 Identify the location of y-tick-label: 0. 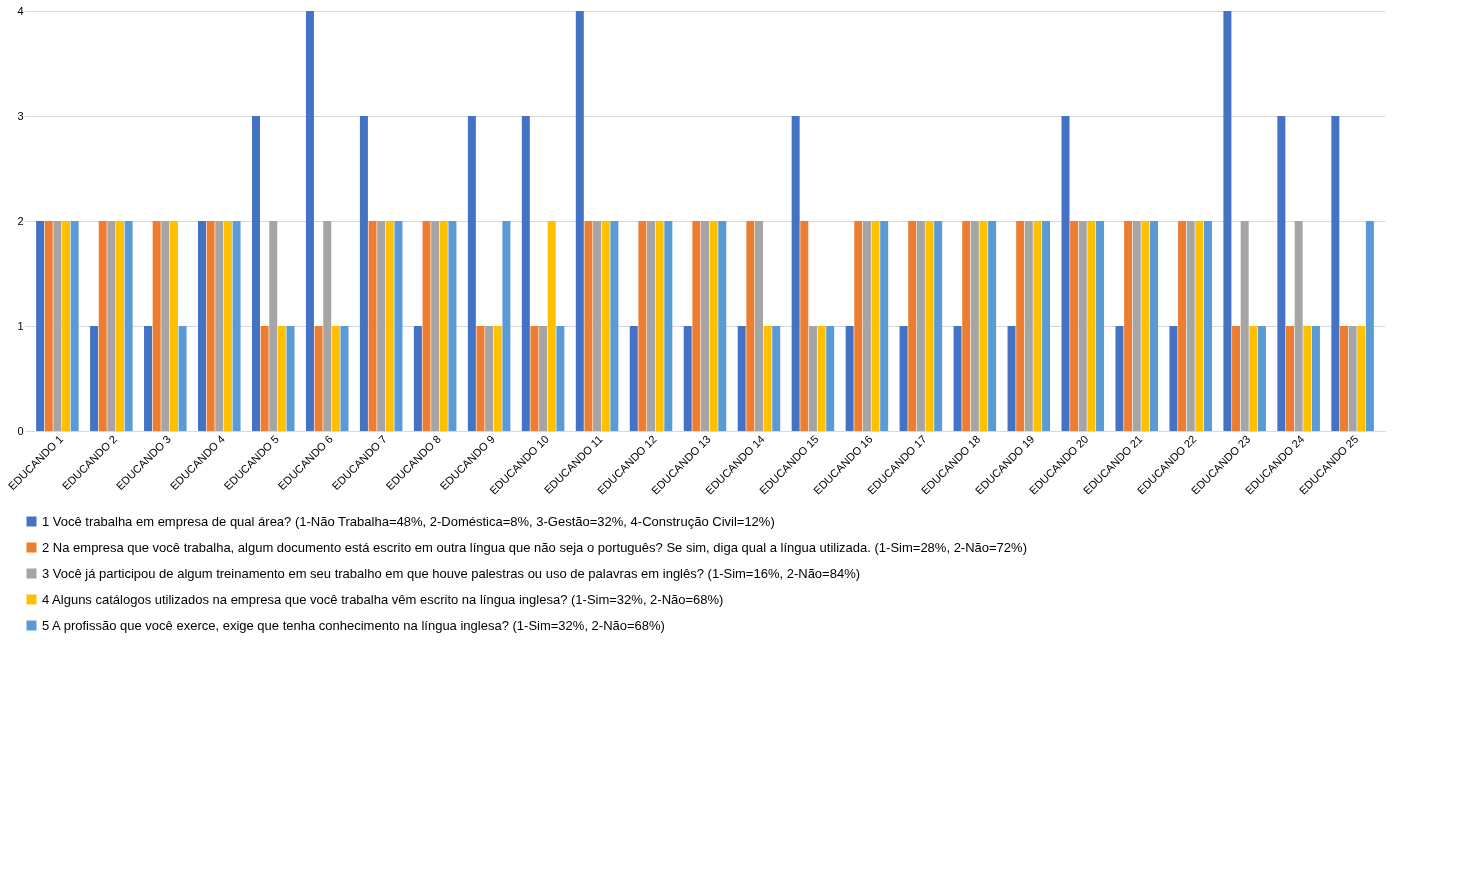
(20, 430).